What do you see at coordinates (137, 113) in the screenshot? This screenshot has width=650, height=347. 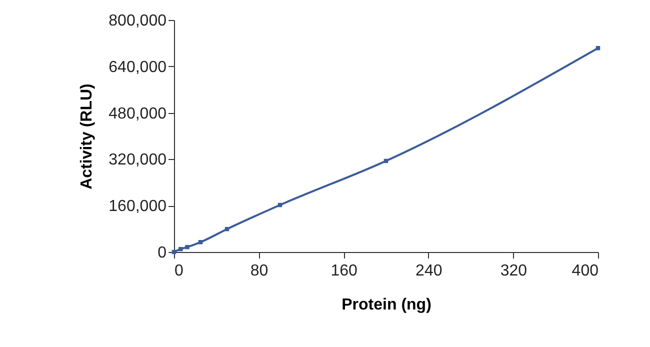 I see `y-tick-label: 480,000` at bounding box center [137, 113].